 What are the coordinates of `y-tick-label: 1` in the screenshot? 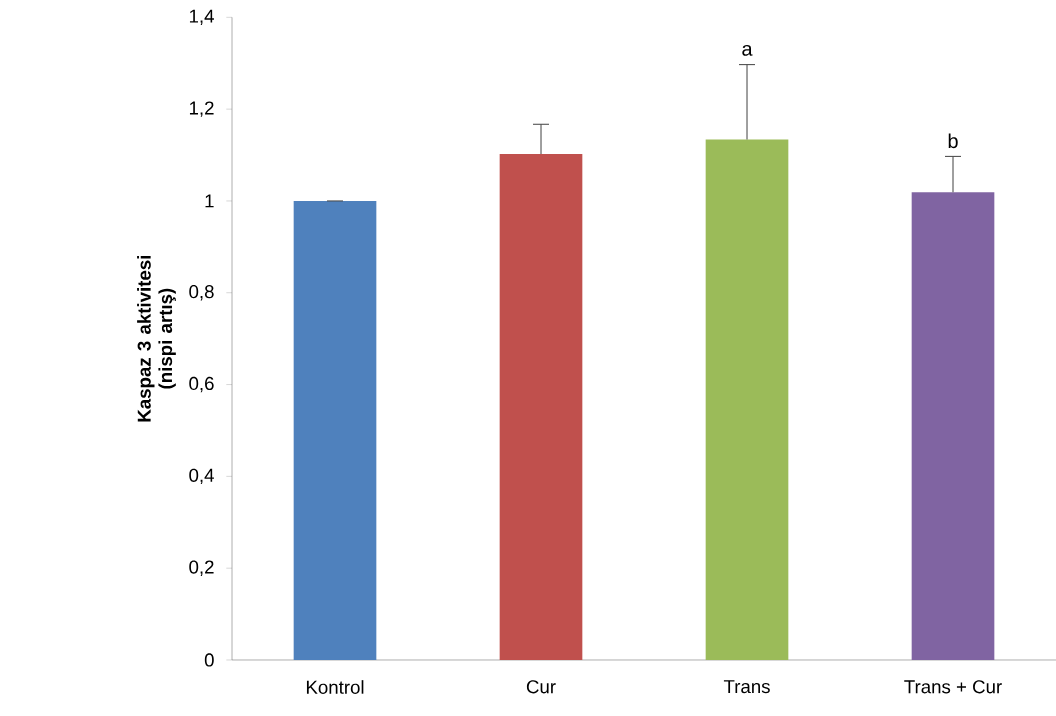 It's located at (209, 201).